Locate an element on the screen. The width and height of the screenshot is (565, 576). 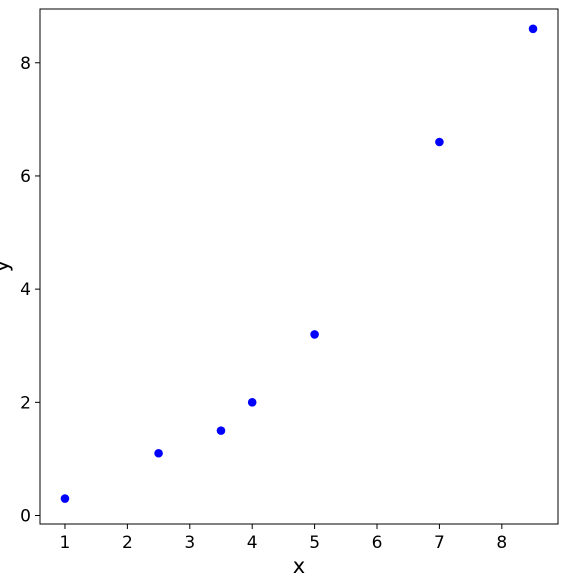
x-tick-label: 8 is located at coordinates (501, 543).